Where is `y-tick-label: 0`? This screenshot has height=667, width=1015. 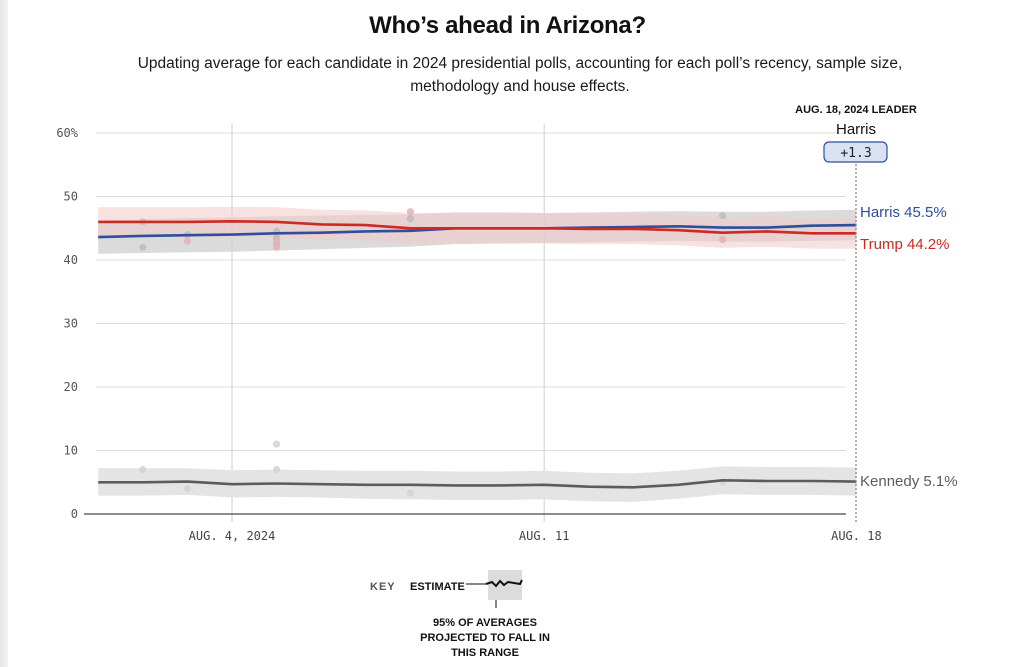
y-tick-label: 0 is located at coordinates (74, 514).